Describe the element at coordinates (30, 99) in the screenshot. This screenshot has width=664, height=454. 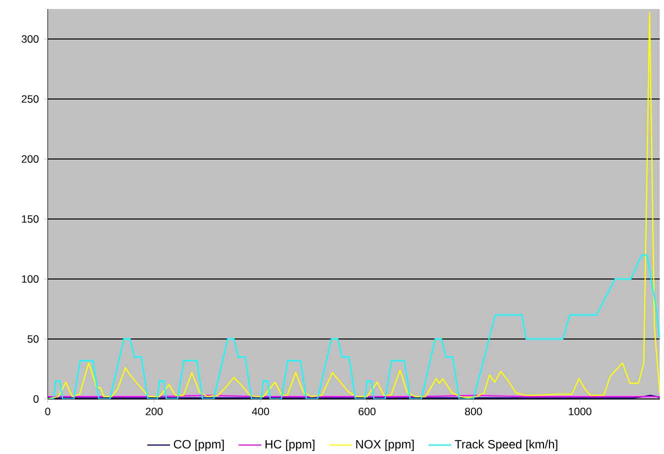
I see `y-tick-label: 250` at that location.